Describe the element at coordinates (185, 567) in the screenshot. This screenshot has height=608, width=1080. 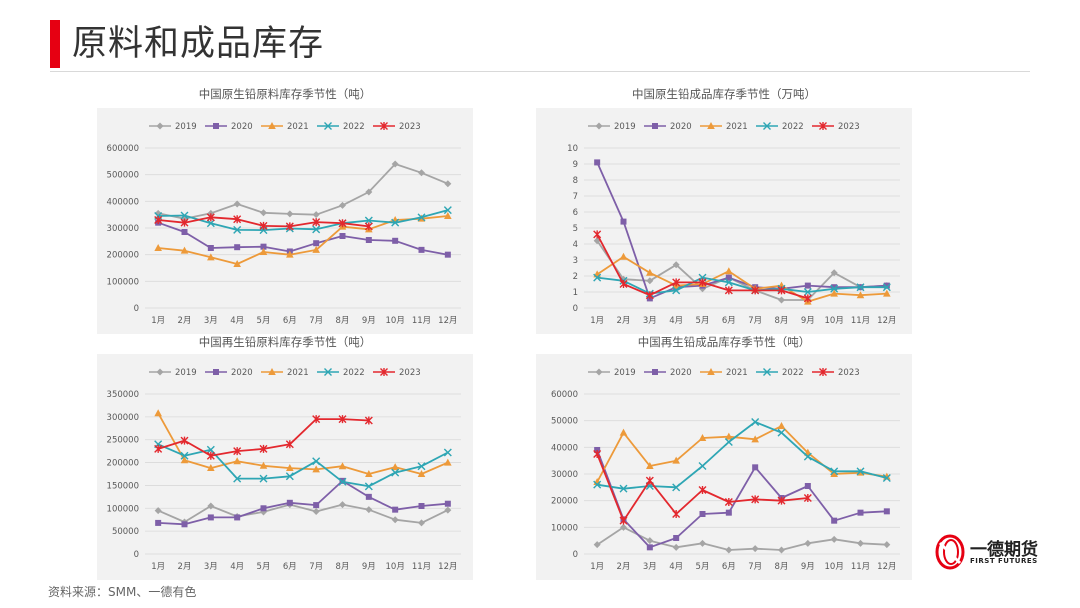
I see `x-tick-label: 2月` at that location.